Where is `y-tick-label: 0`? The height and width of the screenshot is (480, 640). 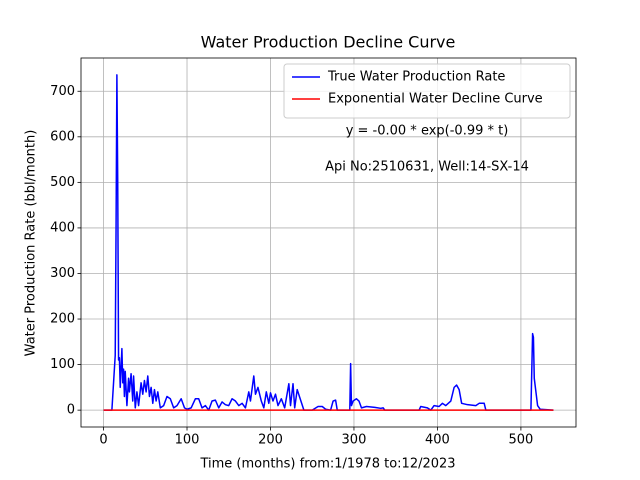 y-tick-label: 0 is located at coordinates (71, 410).